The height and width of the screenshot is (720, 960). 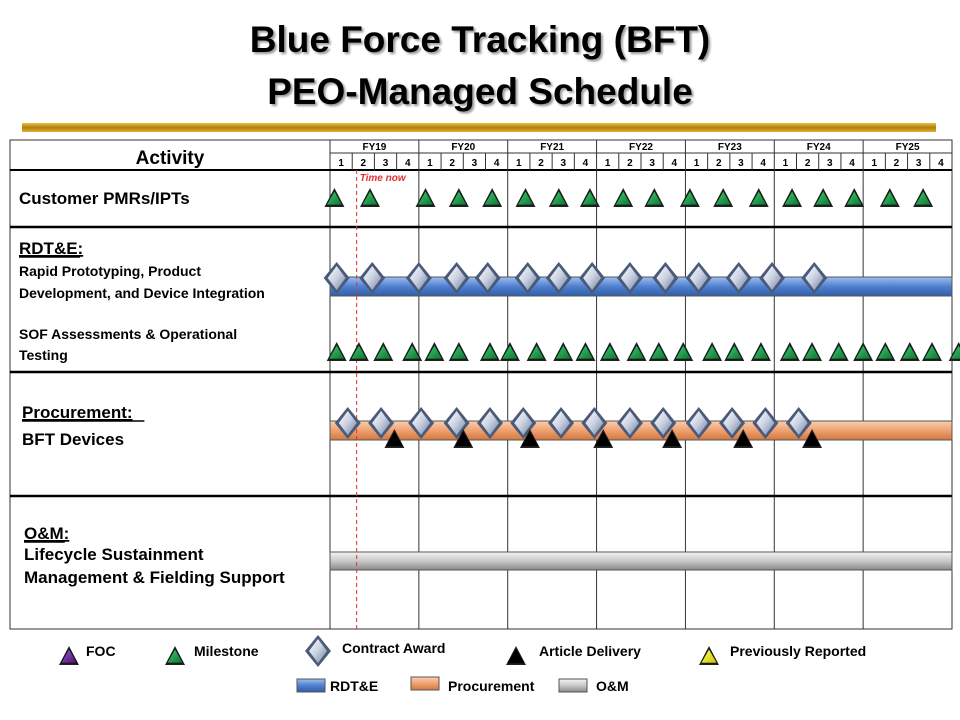 What do you see at coordinates (101, 651) in the screenshot?
I see `legend-foc-label: FOC` at bounding box center [101, 651].